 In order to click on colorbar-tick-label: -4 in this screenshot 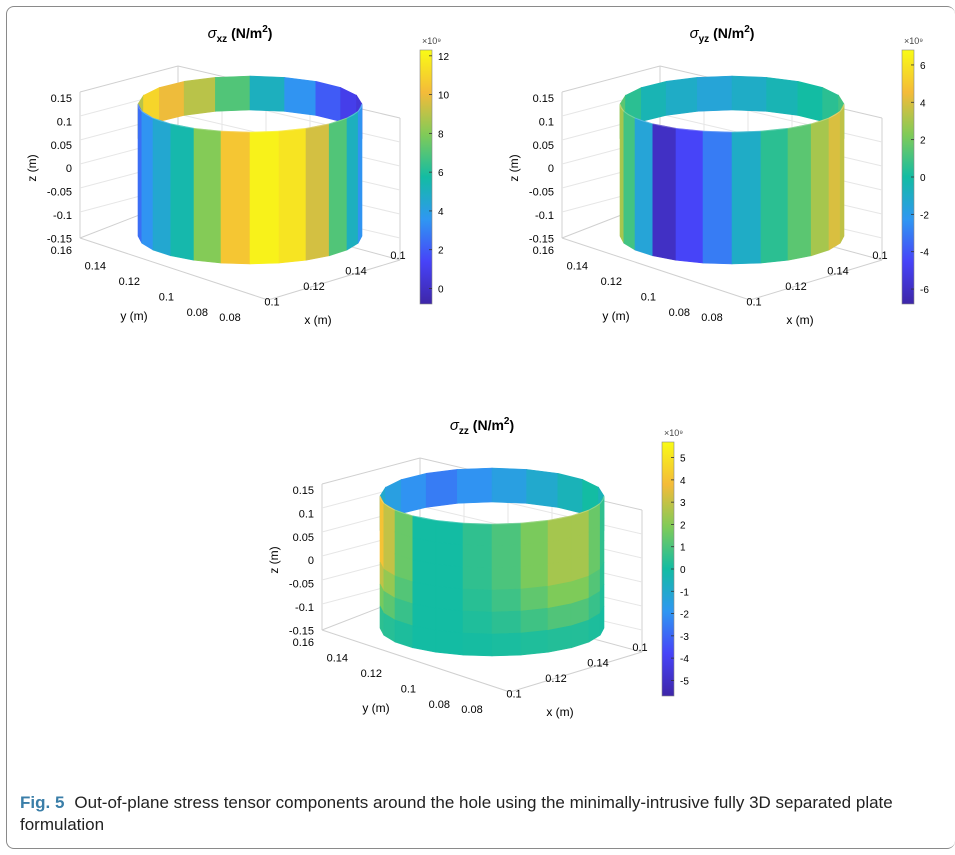, I will do `click(684, 659)`.